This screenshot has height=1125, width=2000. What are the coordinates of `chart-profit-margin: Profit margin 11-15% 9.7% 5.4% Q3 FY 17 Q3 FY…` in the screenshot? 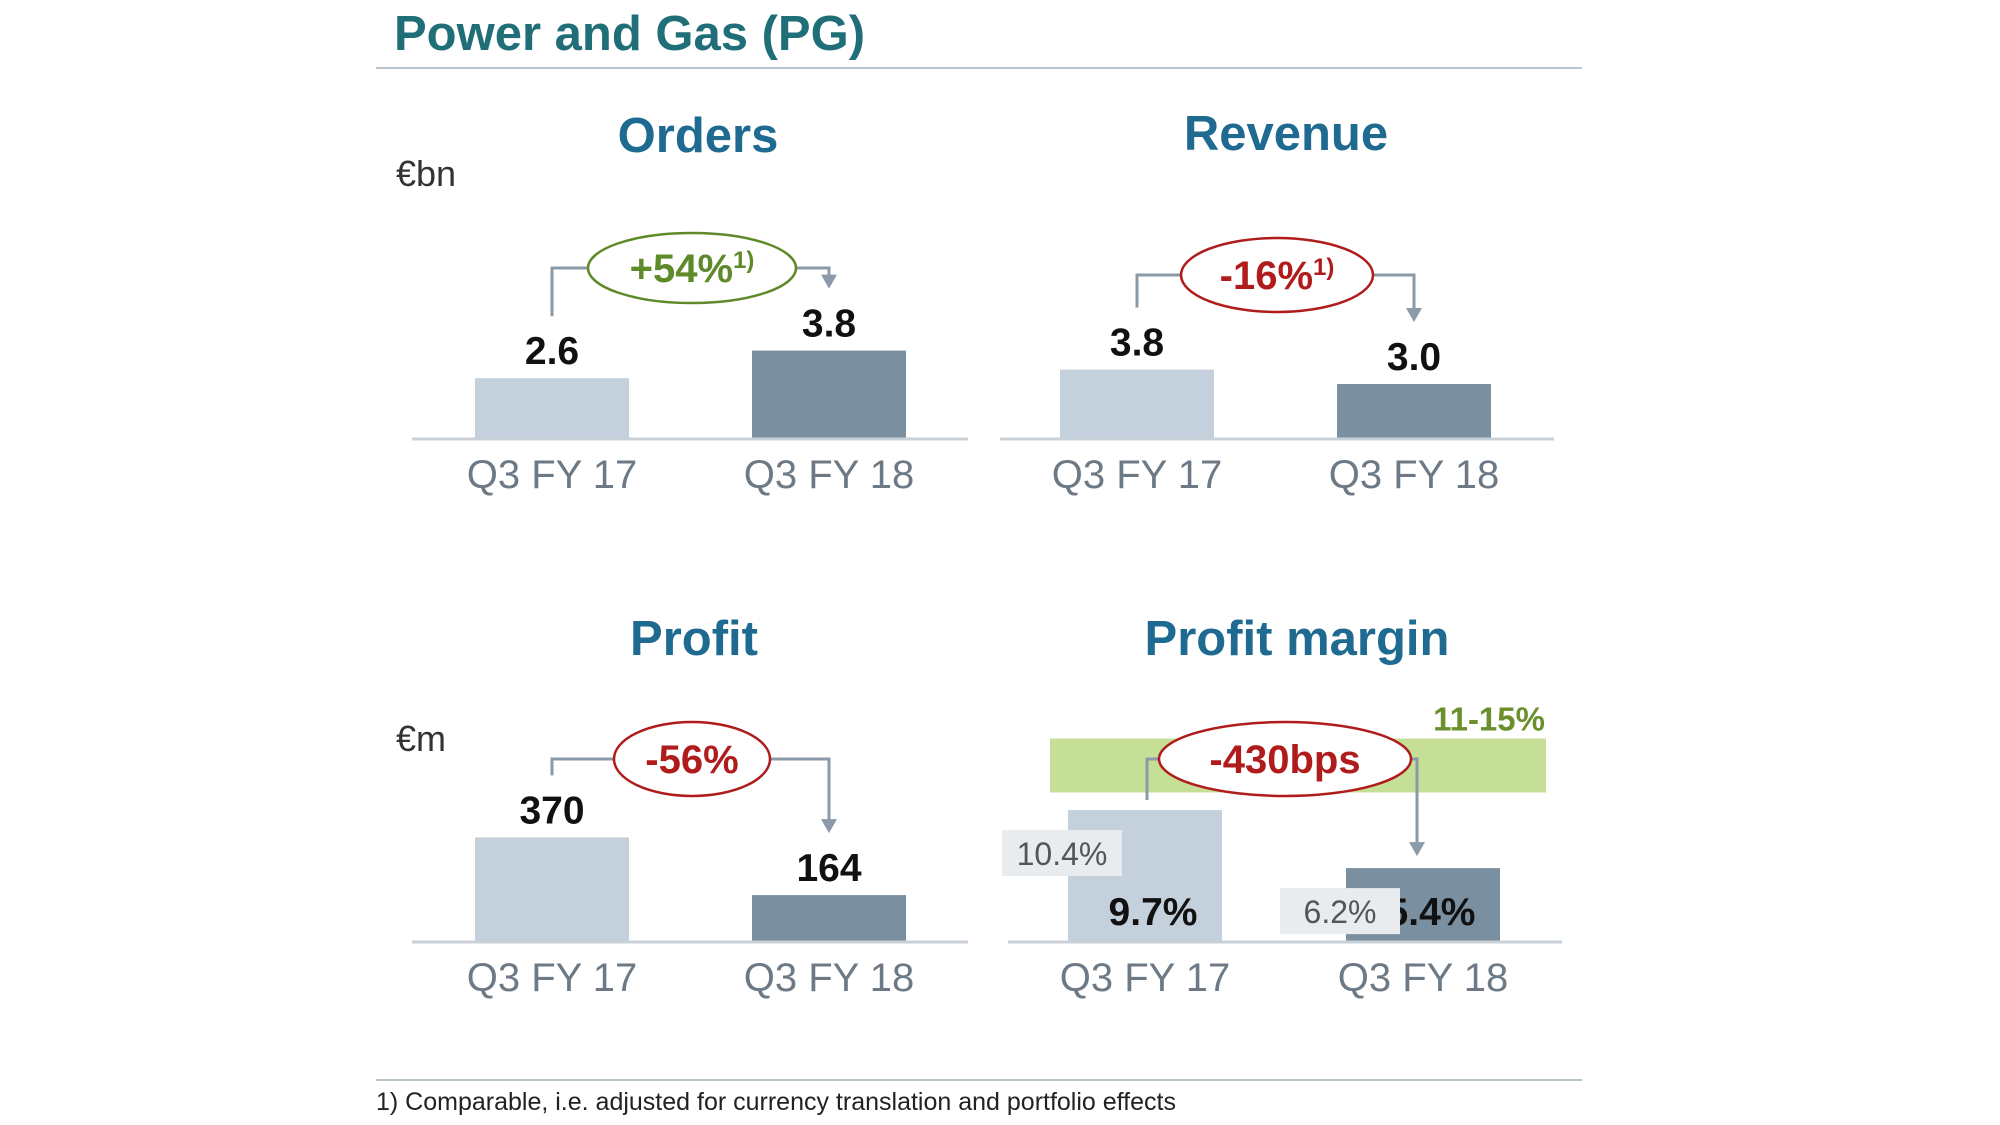 It's located at (1282, 806).